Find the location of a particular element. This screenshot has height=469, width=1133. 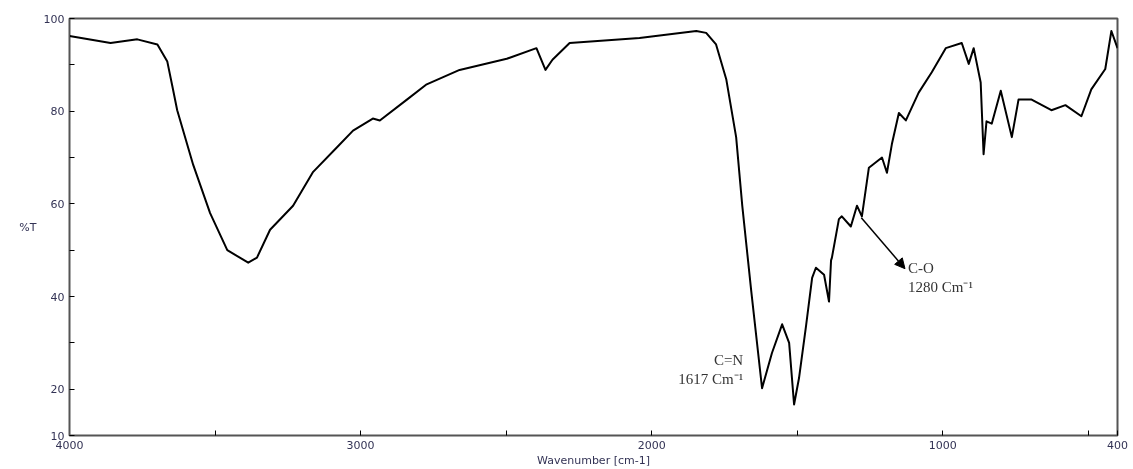

x-tick-label: 3000 is located at coordinates (360, 445).